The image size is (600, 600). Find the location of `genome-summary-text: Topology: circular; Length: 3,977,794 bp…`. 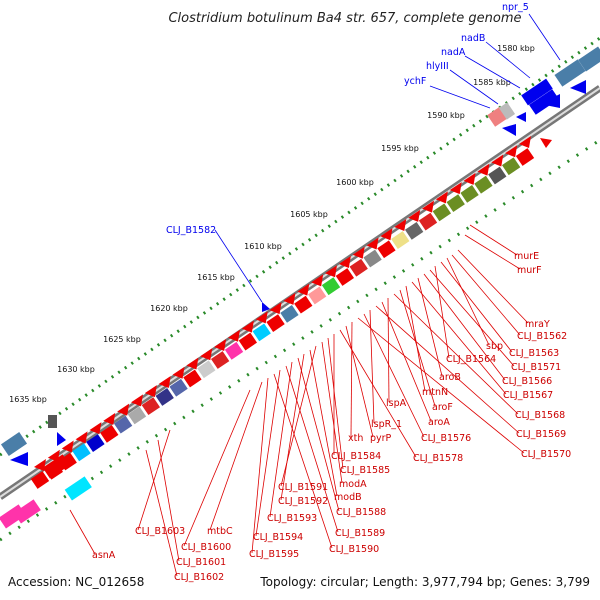

genome-summary-text: Topology: circular; Length: 3,977,794 bp… is located at coordinates (424, 582).